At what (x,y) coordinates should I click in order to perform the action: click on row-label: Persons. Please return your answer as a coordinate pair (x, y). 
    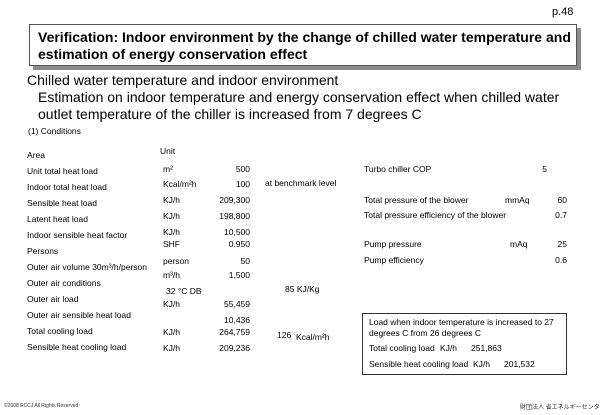
    Looking at the image, I should click on (43, 251).